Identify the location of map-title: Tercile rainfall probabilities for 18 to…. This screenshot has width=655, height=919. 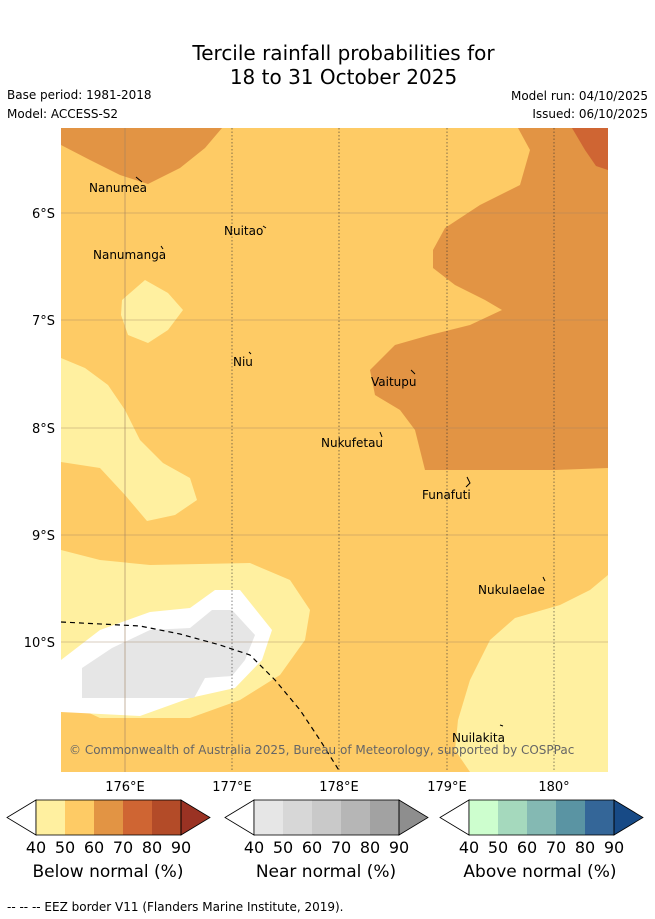
(327, 65).